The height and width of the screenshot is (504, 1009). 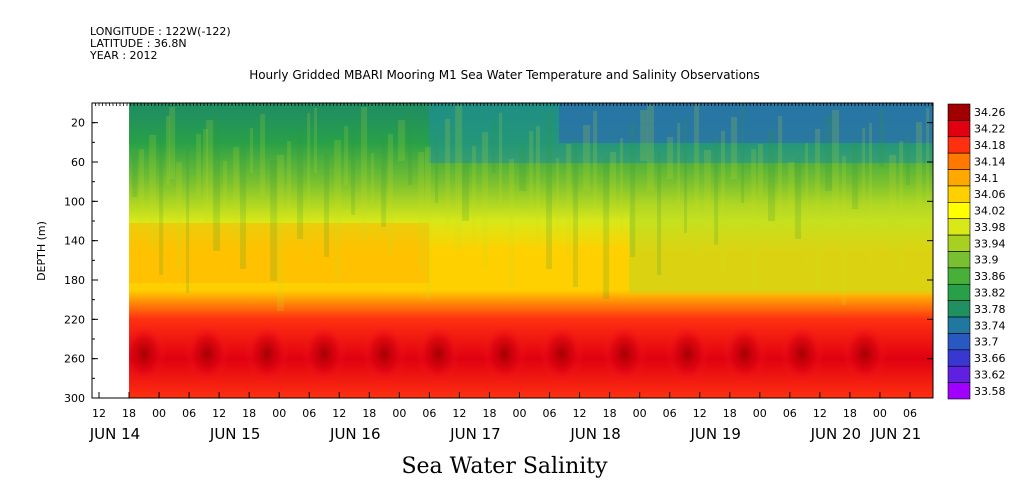 I want to click on y-tick-label: 300, so click(x=74, y=398).